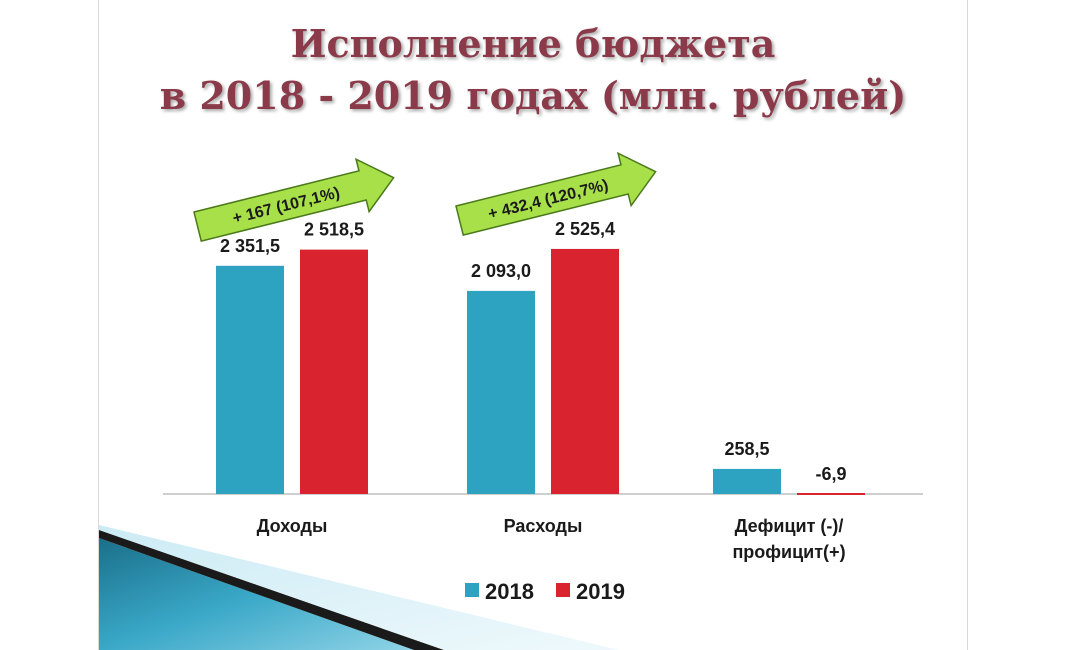  What do you see at coordinates (543, 526) in the screenshot?
I see `category-label: Расходы` at bounding box center [543, 526].